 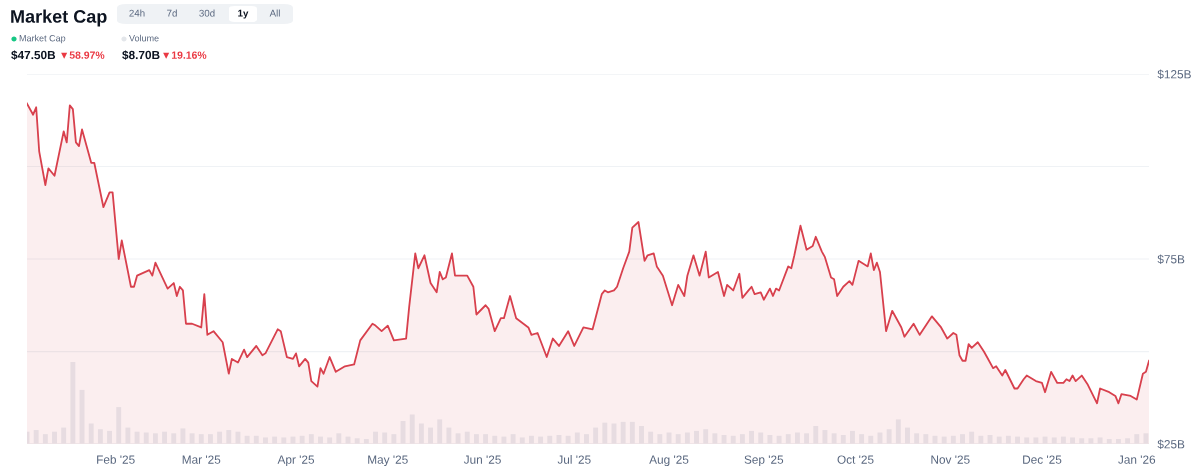 I want to click on x-tick-label: Aug '25, so click(x=669, y=461).